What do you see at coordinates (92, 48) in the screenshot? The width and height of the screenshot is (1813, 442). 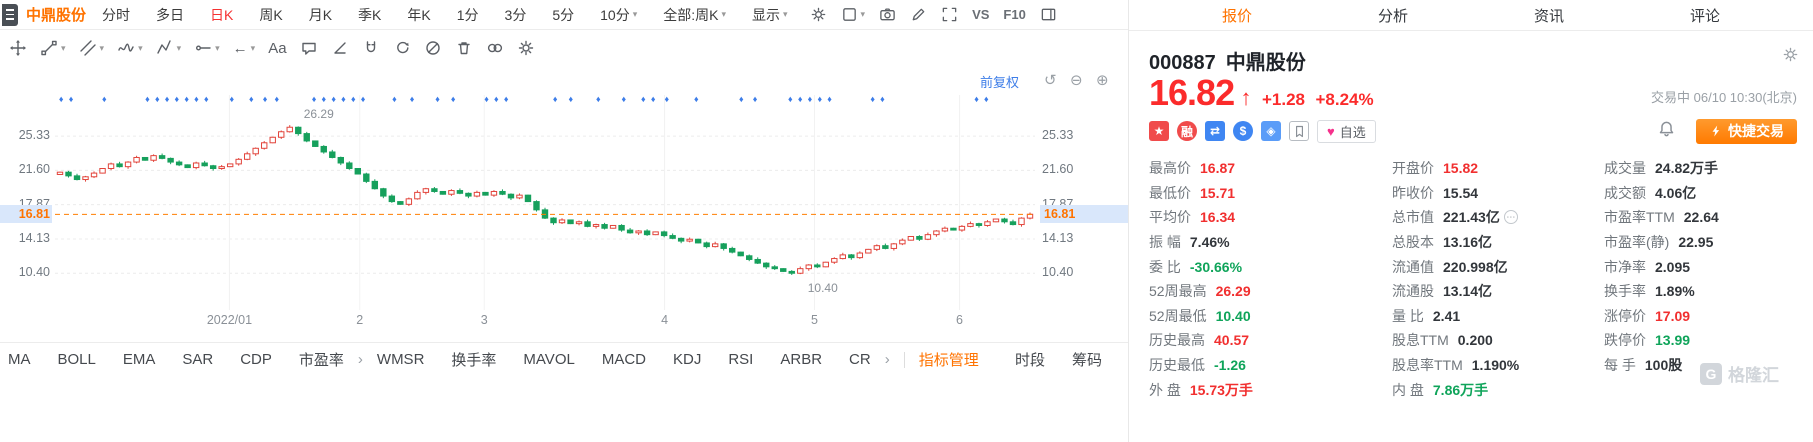 I see `channel-tool: ▾` at bounding box center [92, 48].